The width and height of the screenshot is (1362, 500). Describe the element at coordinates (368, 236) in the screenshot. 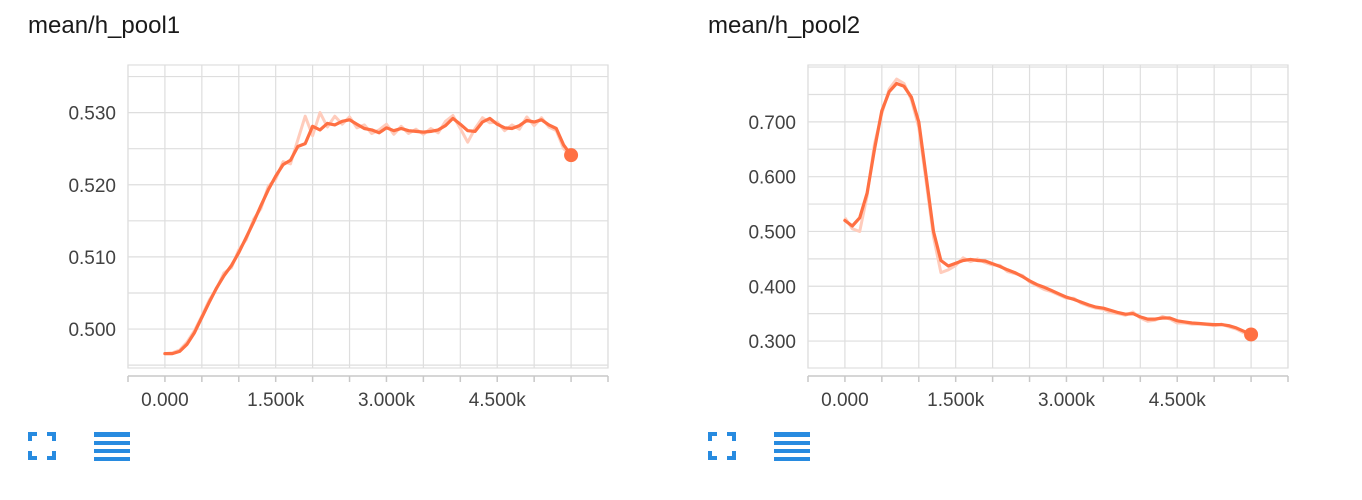

I see `series-line` at that location.